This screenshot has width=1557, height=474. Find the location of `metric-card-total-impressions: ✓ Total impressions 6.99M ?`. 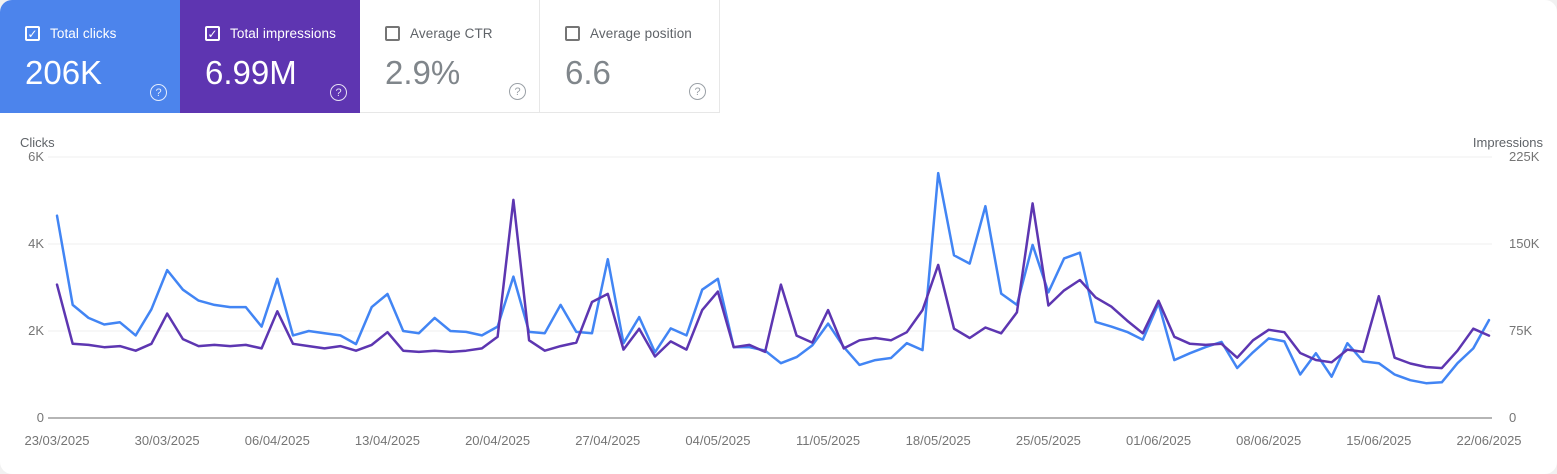

metric-card-total-impressions: ✓ Total impressions 6.99M ? is located at coordinates (270, 56).